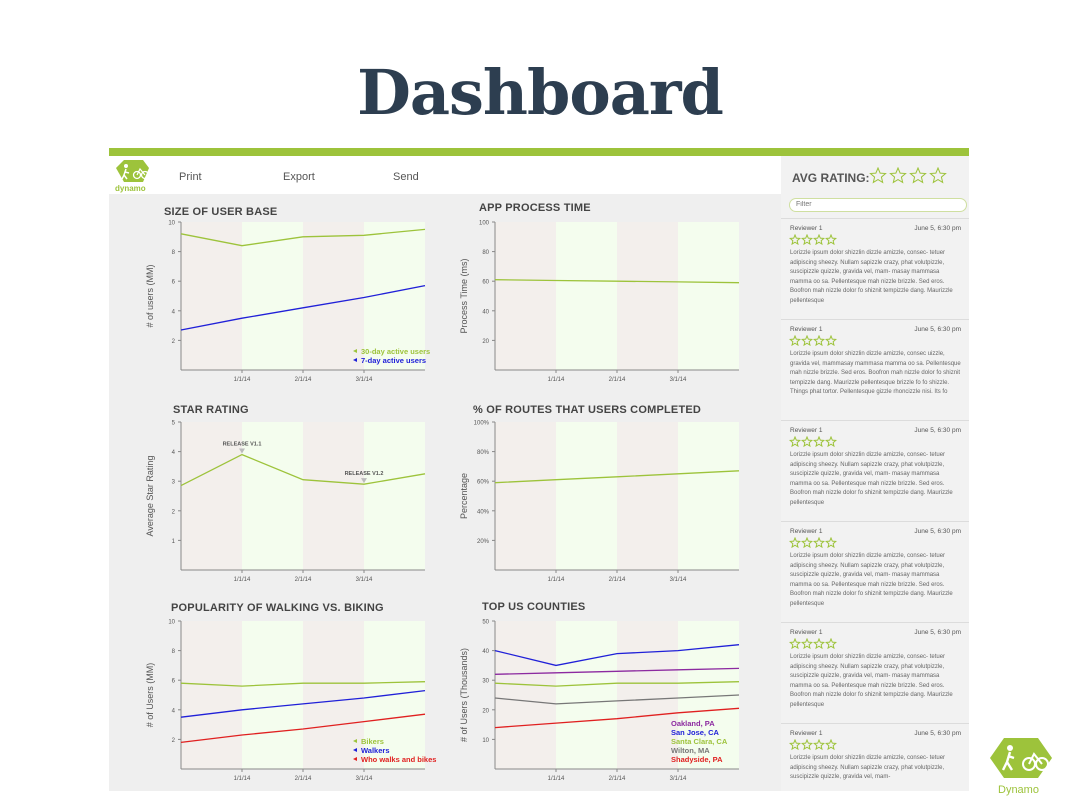 This screenshot has height=810, width=1080. Describe the element at coordinates (372, 741) in the screenshot. I see `legend-label: Bikers` at that location.